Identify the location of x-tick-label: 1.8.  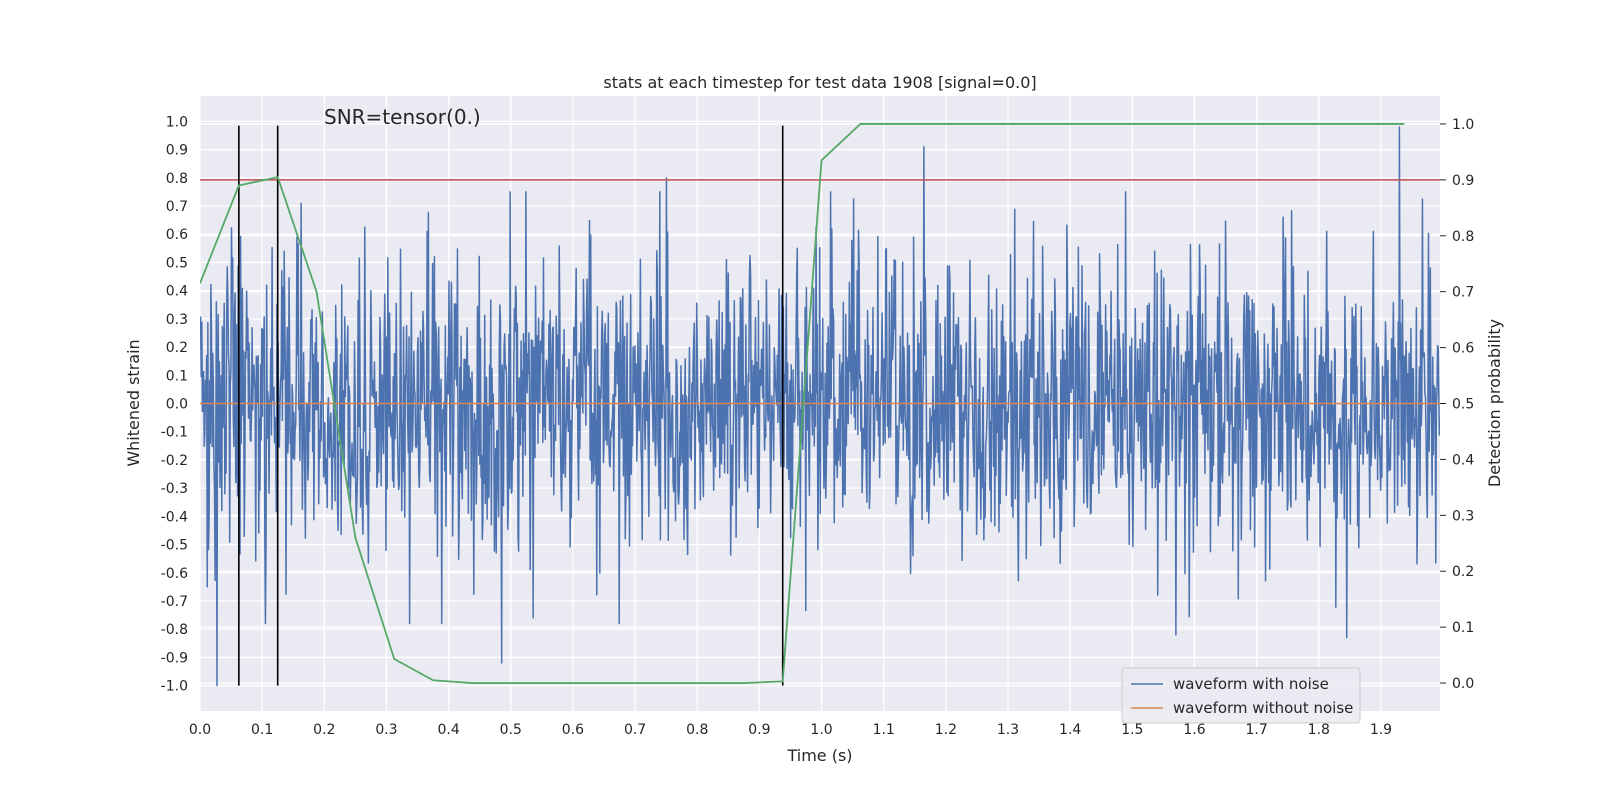
(1319, 730).